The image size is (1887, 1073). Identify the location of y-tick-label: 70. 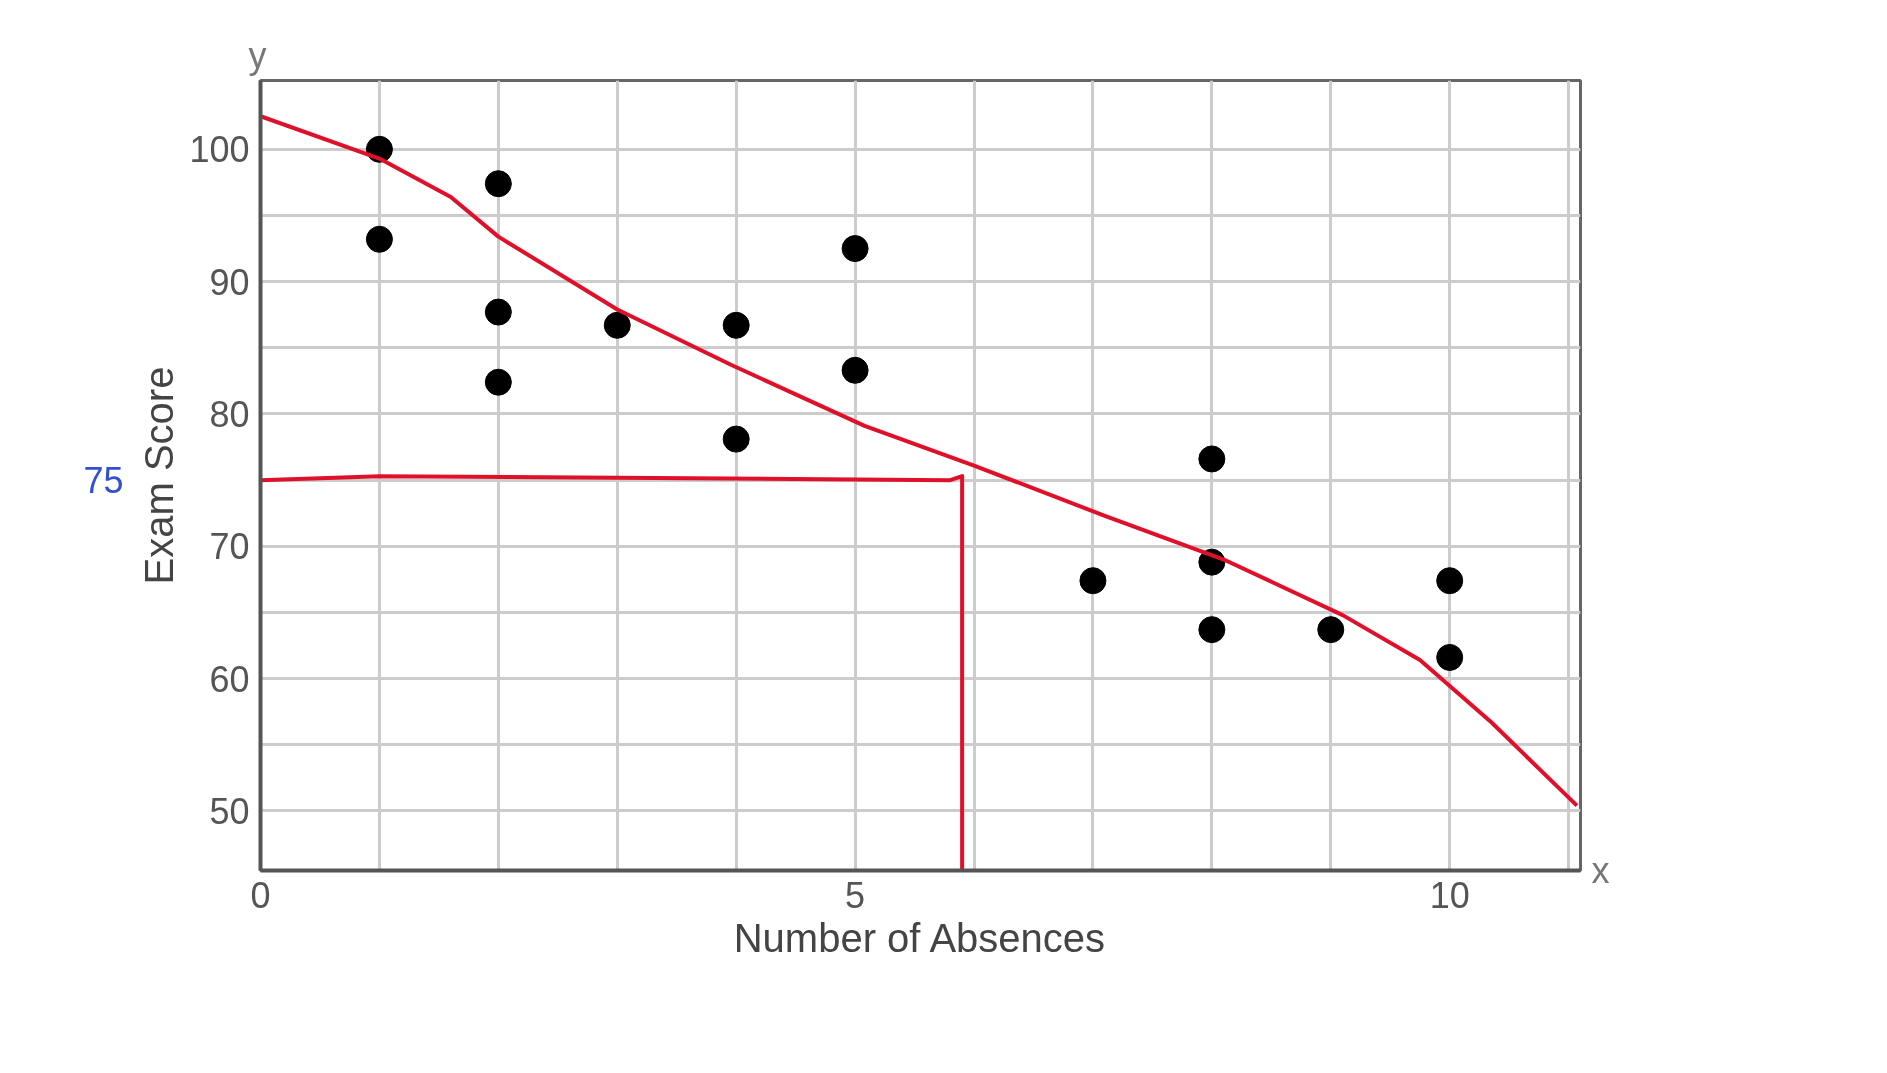
(229, 547).